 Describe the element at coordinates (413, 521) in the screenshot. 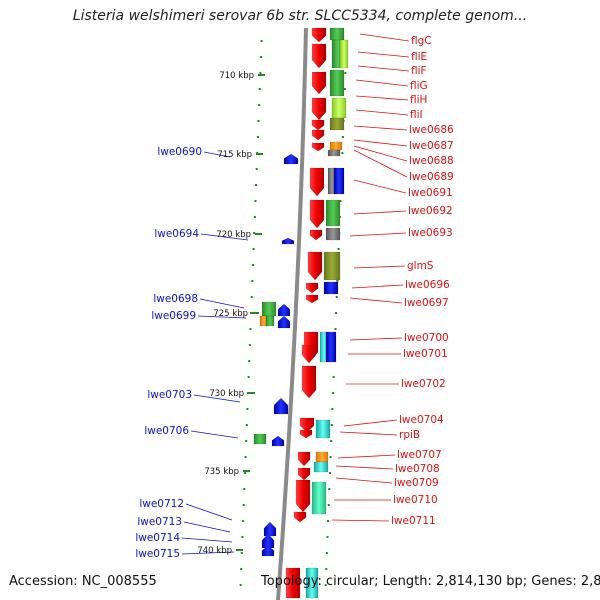

I see `gene-label: lwe0711` at that location.